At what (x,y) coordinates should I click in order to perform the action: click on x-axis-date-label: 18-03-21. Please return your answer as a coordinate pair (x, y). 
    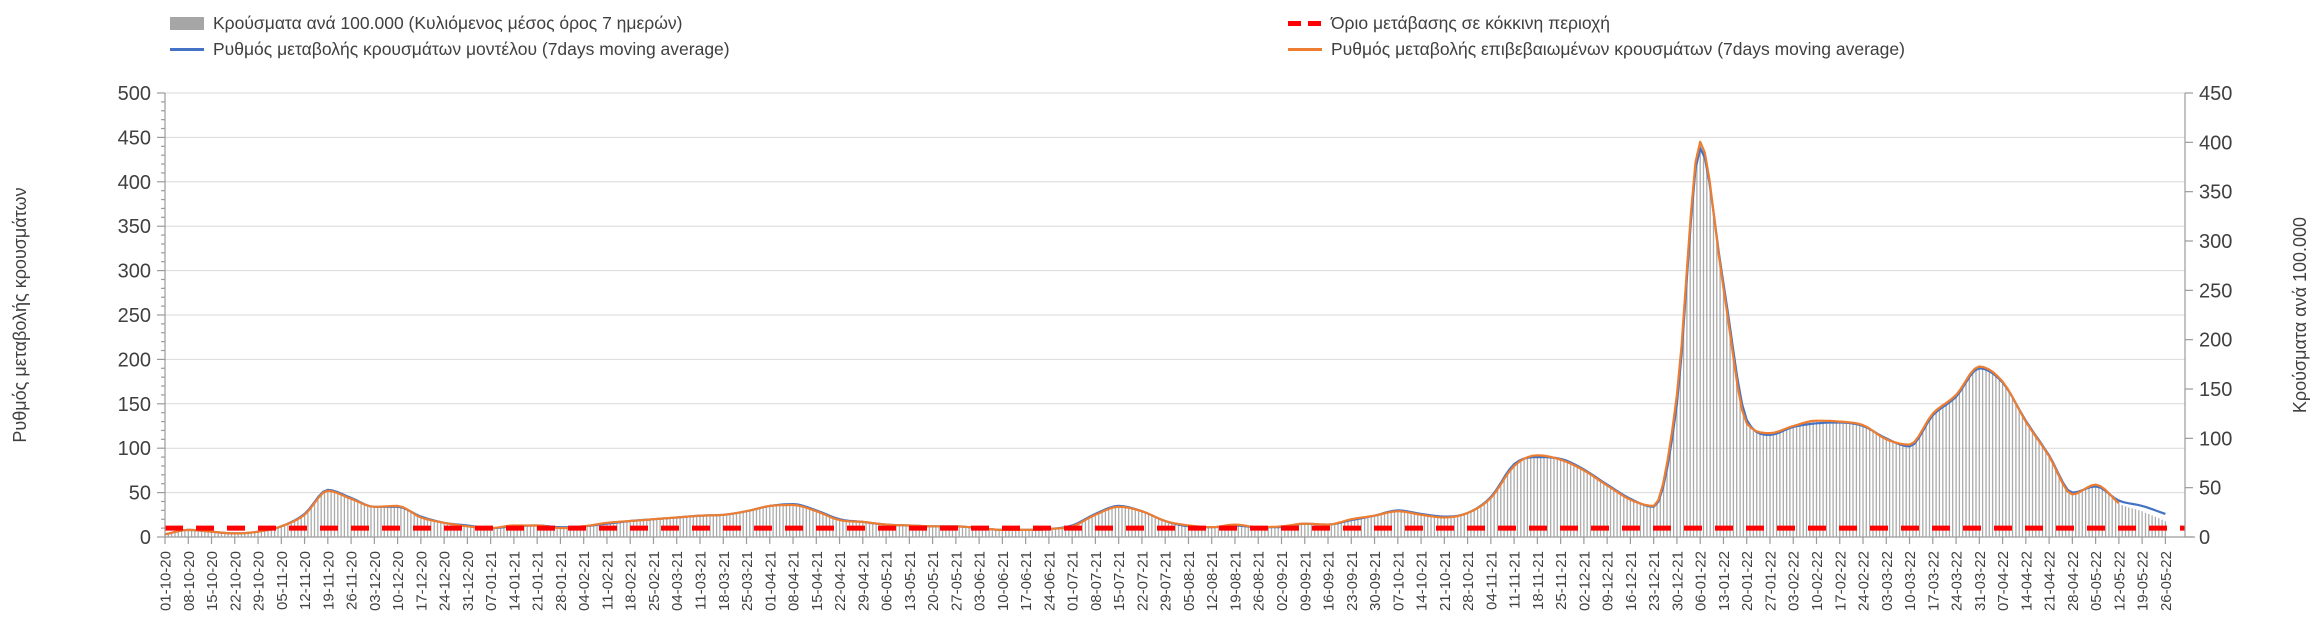
    Looking at the image, I should click on (724, 581).